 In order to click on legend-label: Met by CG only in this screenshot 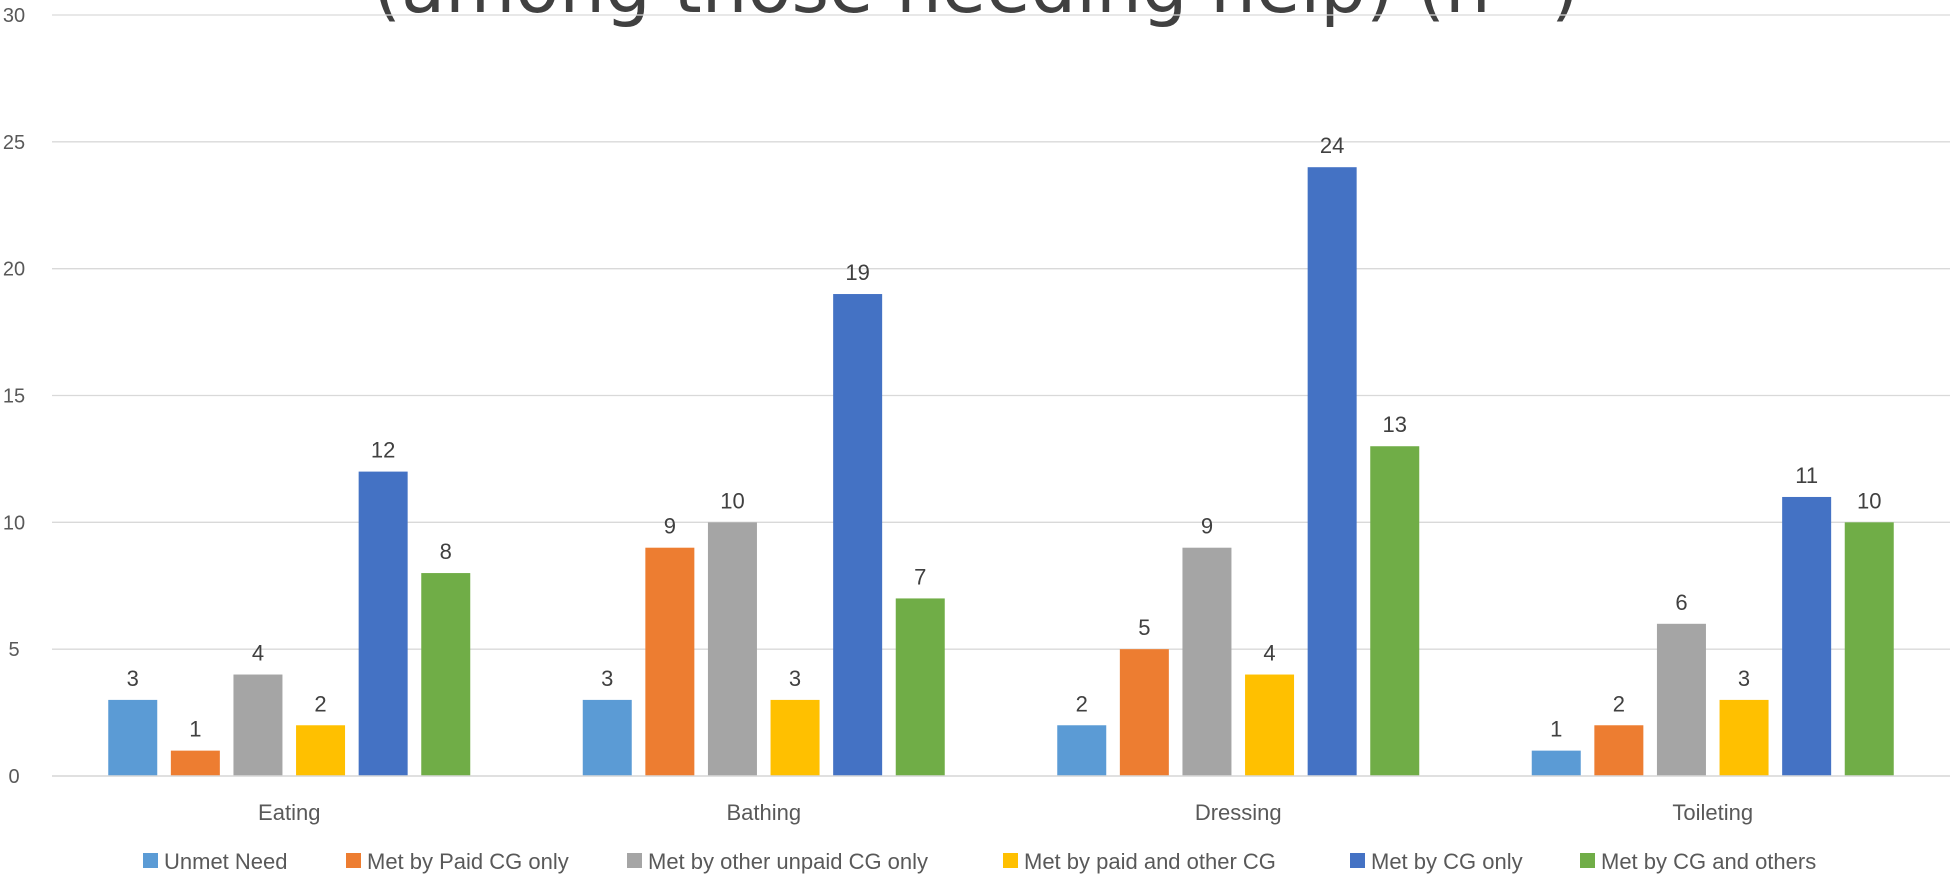, I will do `click(1447, 861)`.